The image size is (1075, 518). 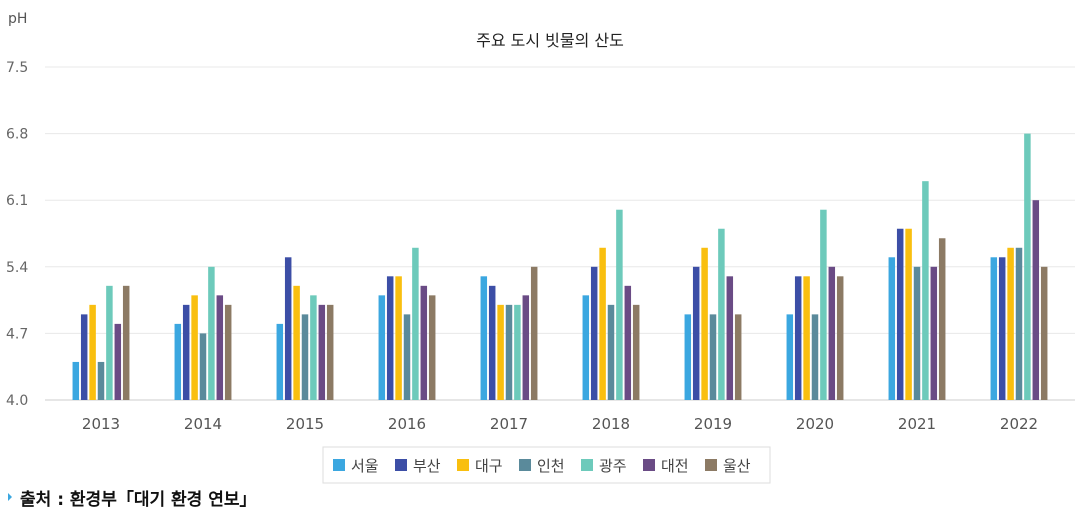 What do you see at coordinates (594, 333) in the screenshot?
I see `bar-2018-부산` at bounding box center [594, 333].